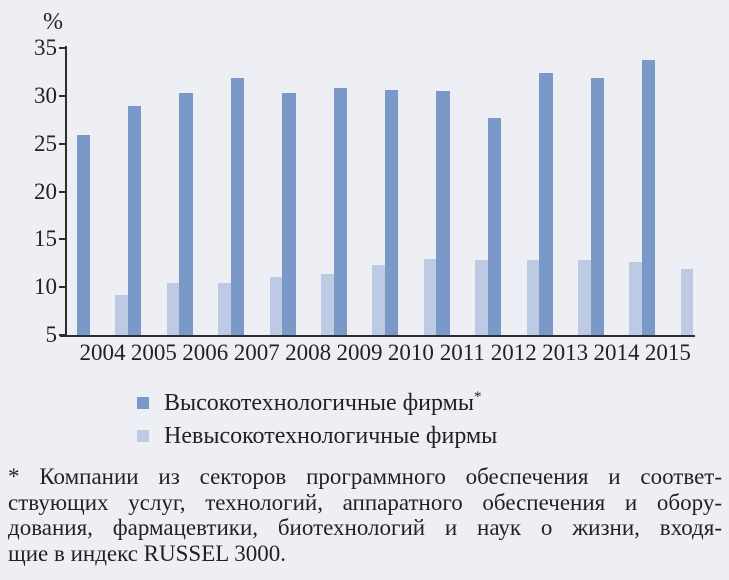 This screenshot has height=580, width=729. What do you see at coordinates (481, 297) in the screenshot?
I see `bar-lowtech-2011` at bounding box center [481, 297].